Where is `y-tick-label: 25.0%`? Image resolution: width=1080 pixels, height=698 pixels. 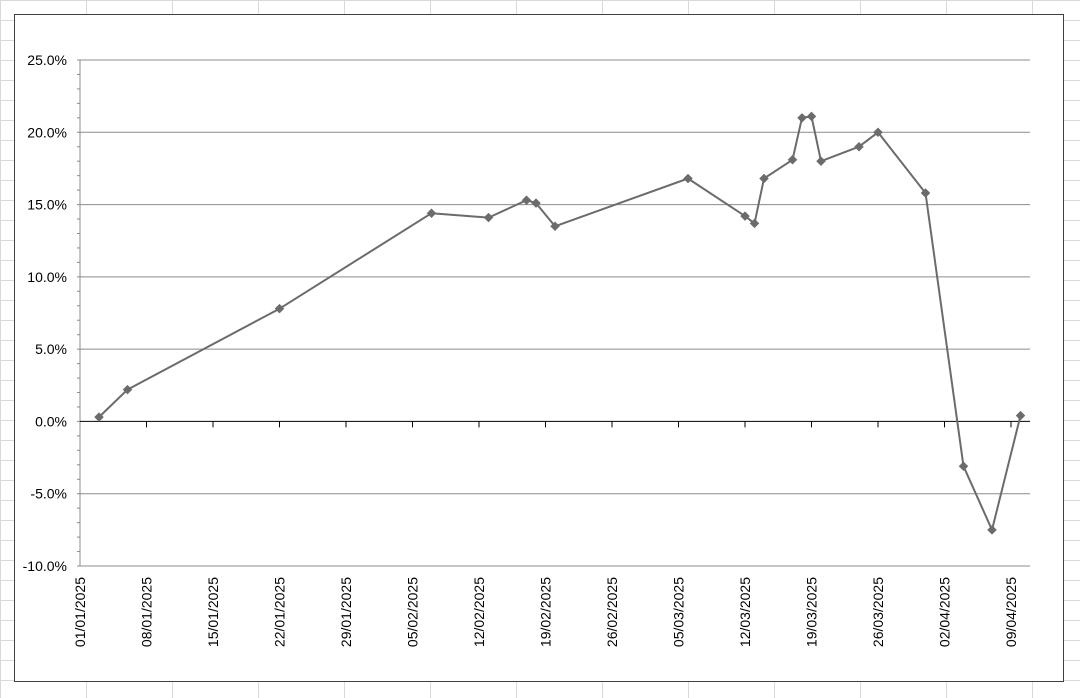 y-tick-label: 25.0% is located at coordinates (47, 60).